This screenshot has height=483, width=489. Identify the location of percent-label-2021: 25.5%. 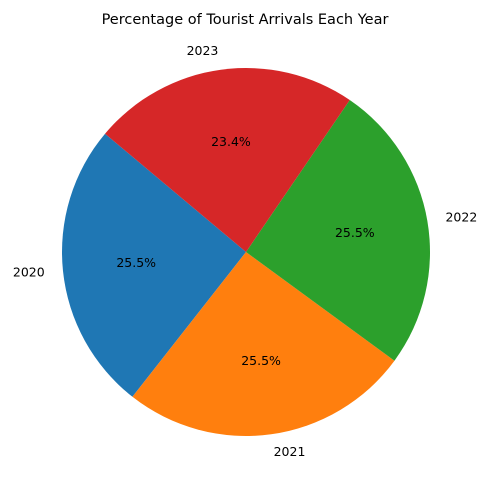
(261, 360).